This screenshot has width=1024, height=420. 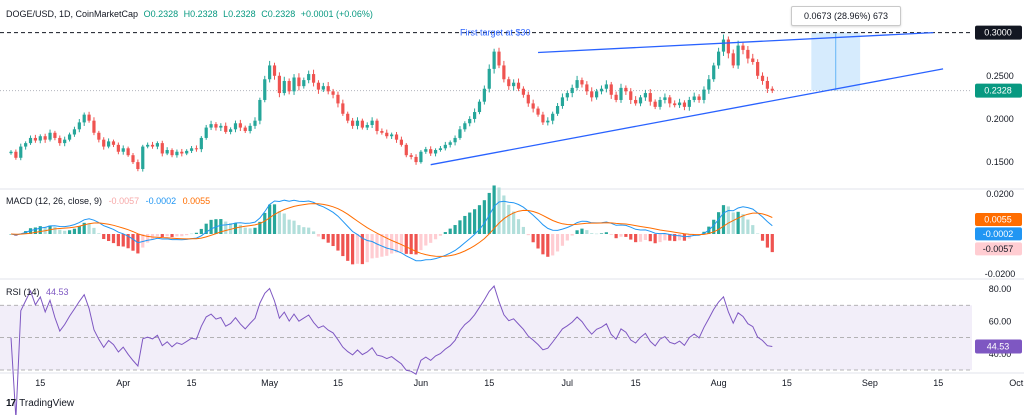 I want to click on ohlc-low: L0.2328, so click(x=239, y=14).